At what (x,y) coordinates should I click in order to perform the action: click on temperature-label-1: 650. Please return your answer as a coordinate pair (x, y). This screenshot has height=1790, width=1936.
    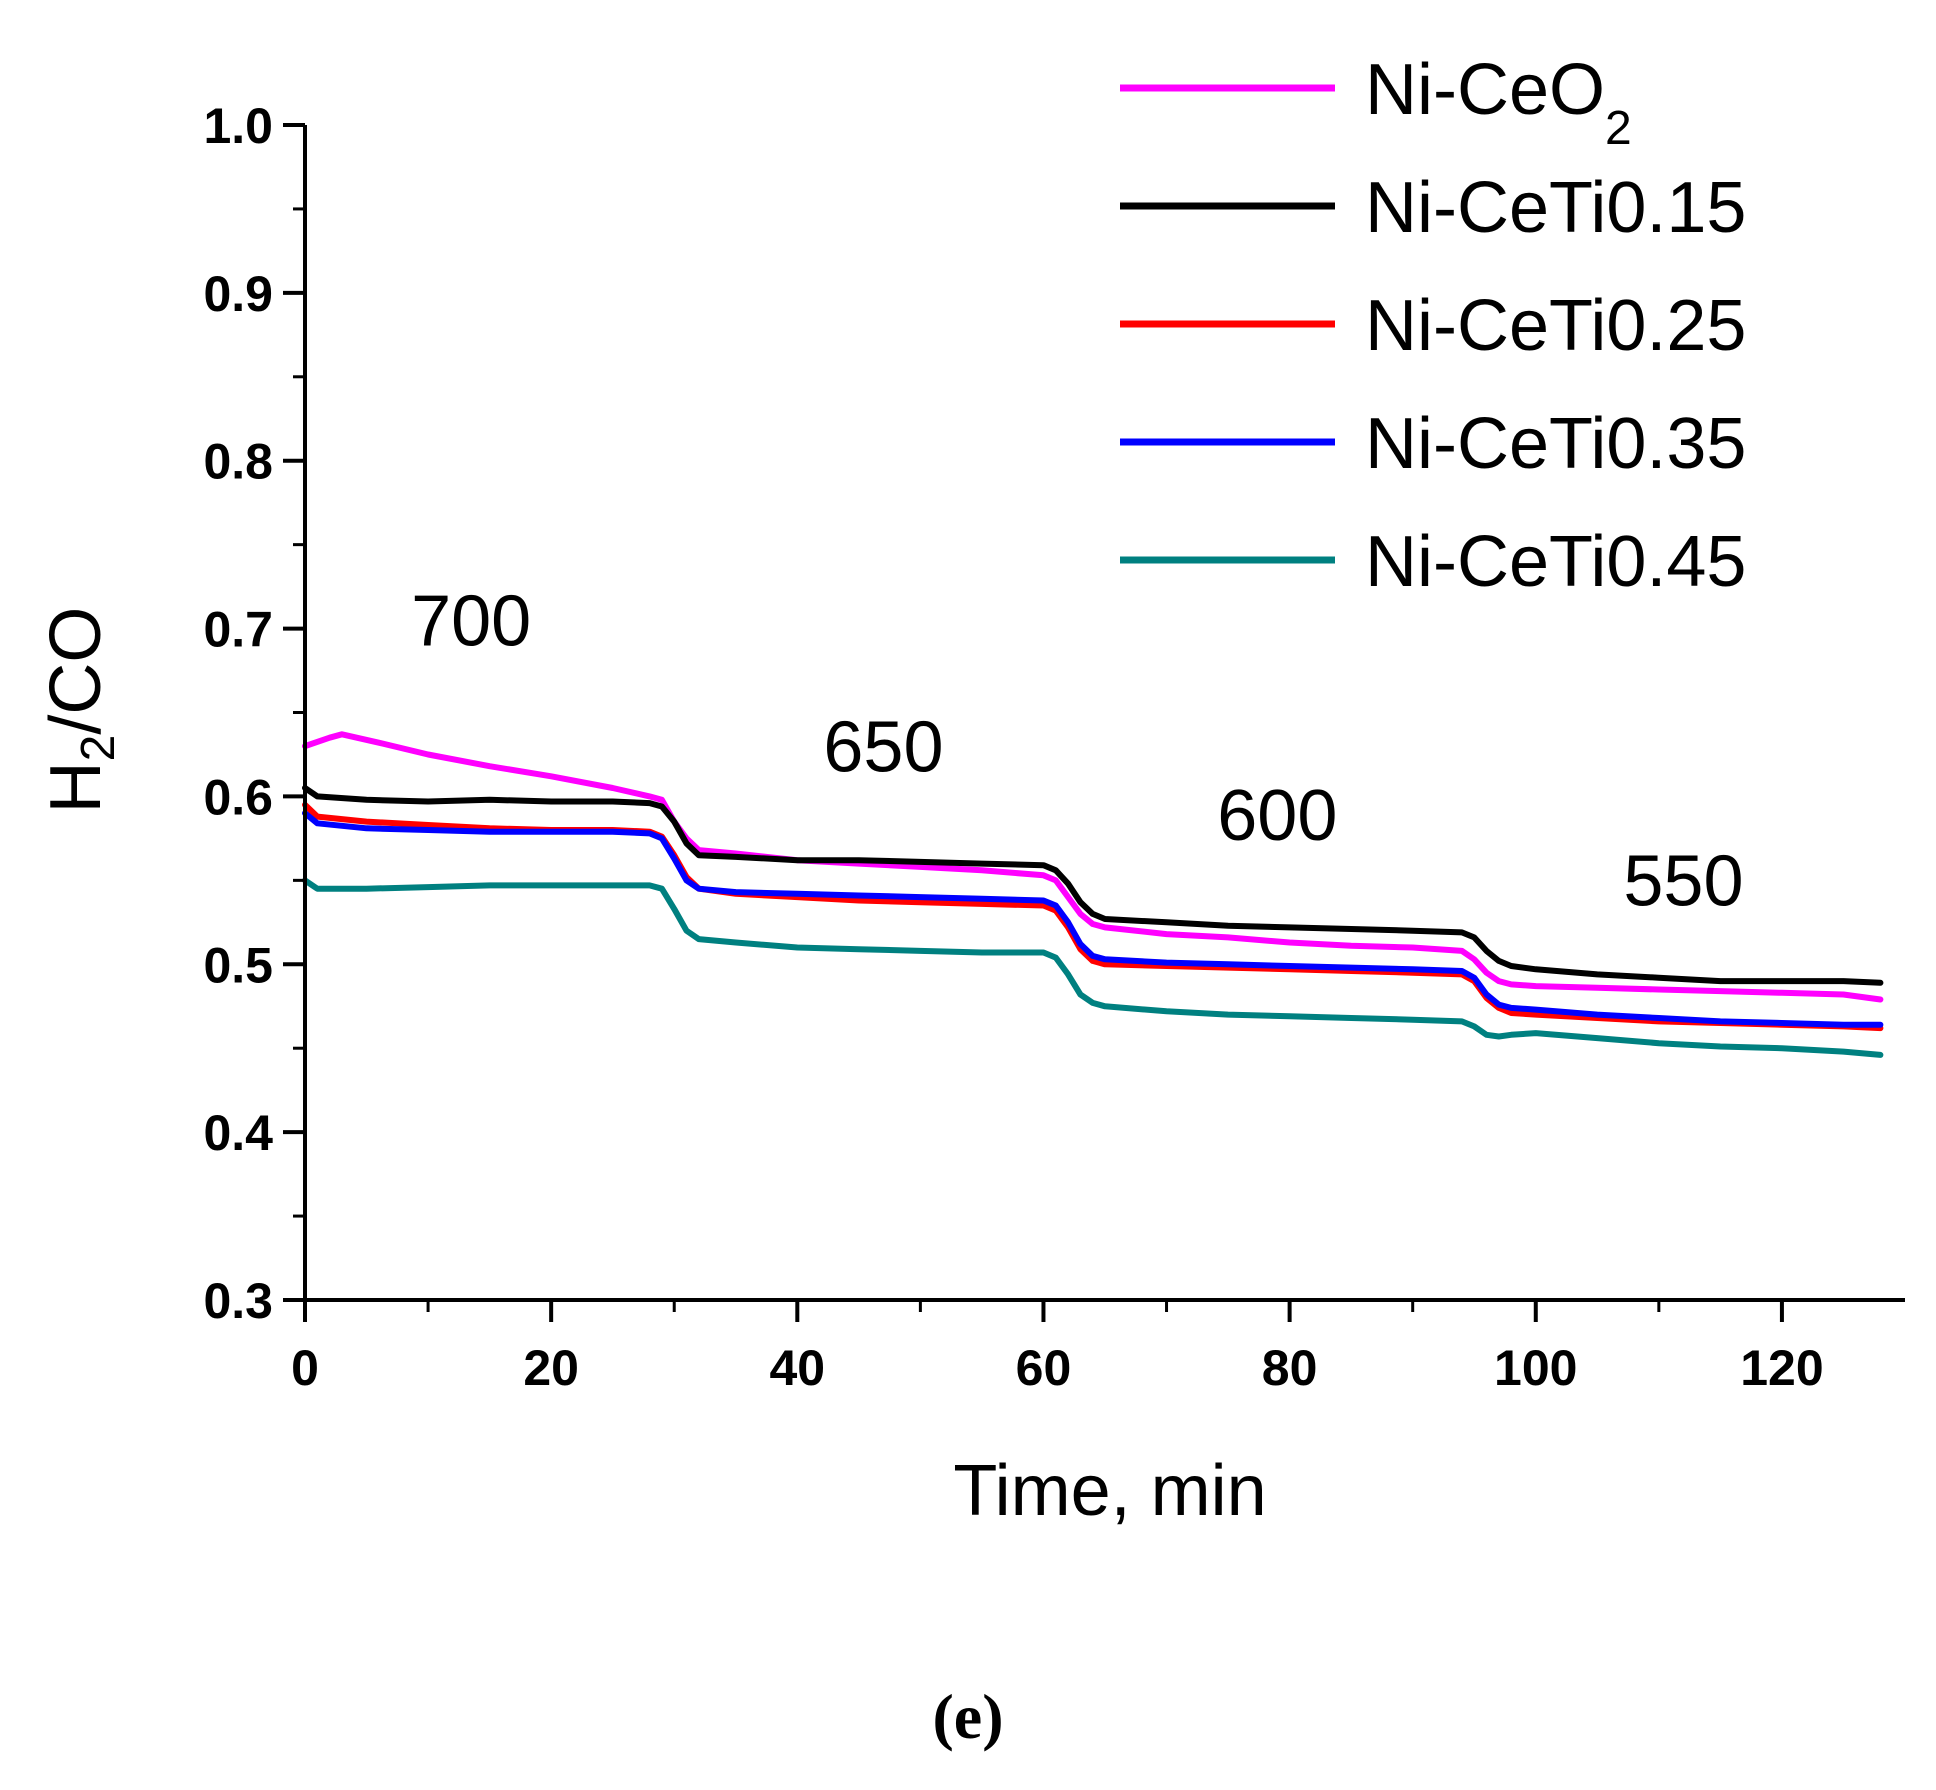
    Looking at the image, I should click on (883, 747).